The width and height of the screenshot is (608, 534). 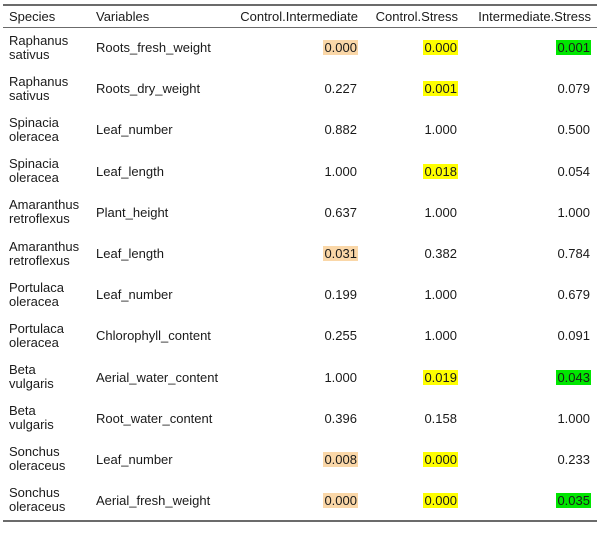 What do you see at coordinates (440, 418) in the screenshot?
I see `control-stress-value: 0.158` at bounding box center [440, 418].